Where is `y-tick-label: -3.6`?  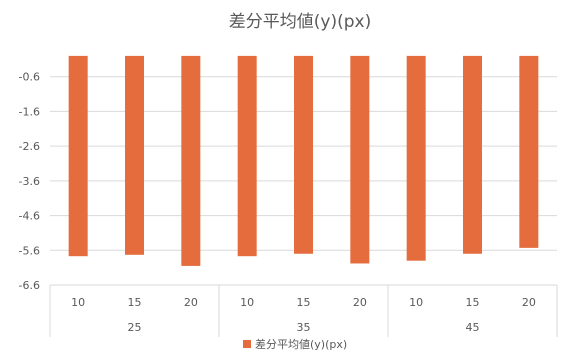 y-tick-label: -3.6 is located at coordinates (29, 181).